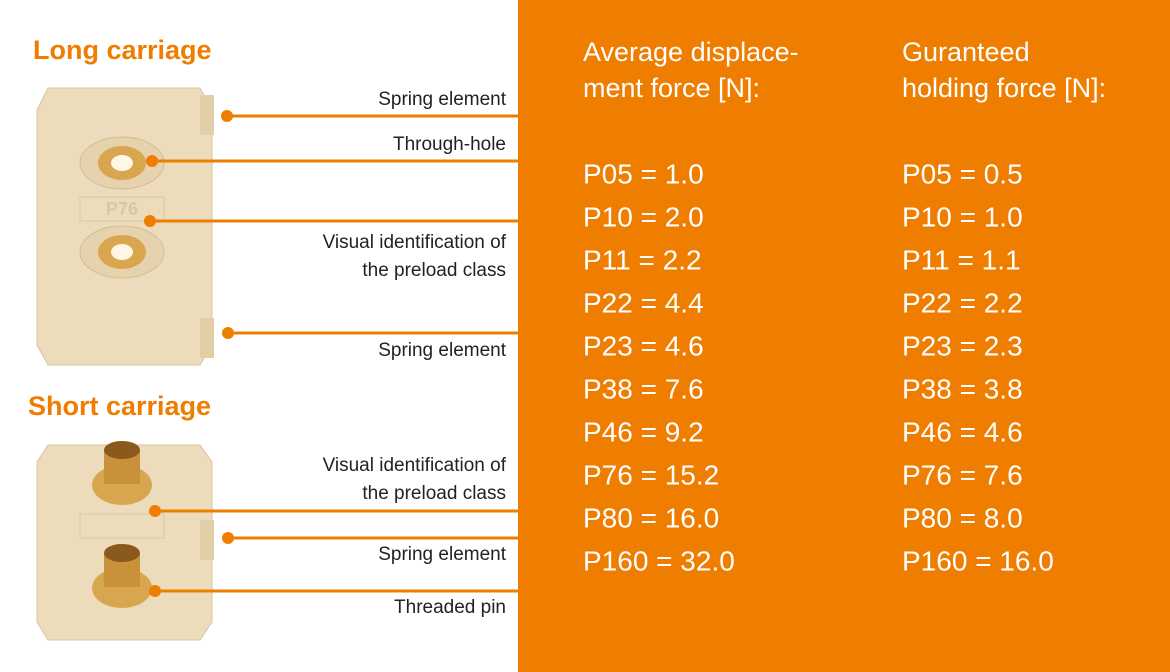 The height and width of the screenshot is (672, 1170). What do you see at coordinates (978, 560) in the screenshot?
I see `value-row: P160 = 16.0` at bounding box center [978, 560].